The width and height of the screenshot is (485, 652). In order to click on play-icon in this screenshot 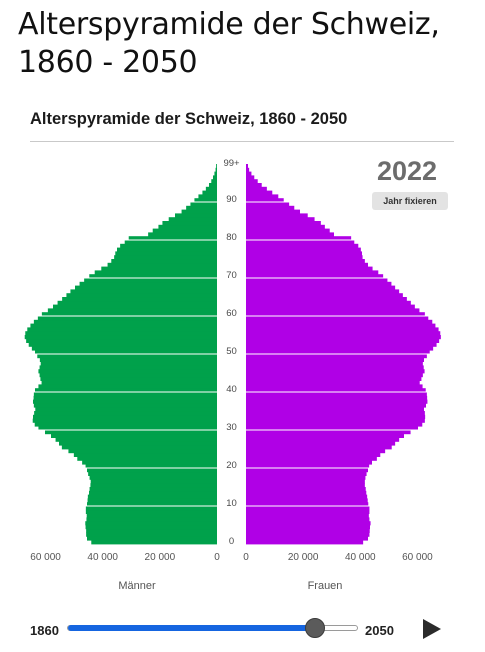, I will do `click(432, 629)`.